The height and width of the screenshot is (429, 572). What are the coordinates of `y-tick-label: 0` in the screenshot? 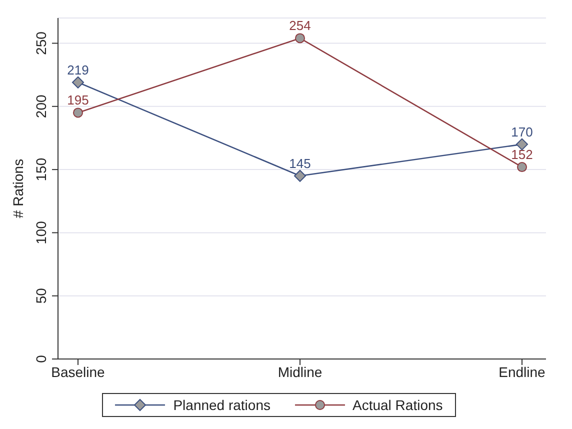 It's located at (41, 358).